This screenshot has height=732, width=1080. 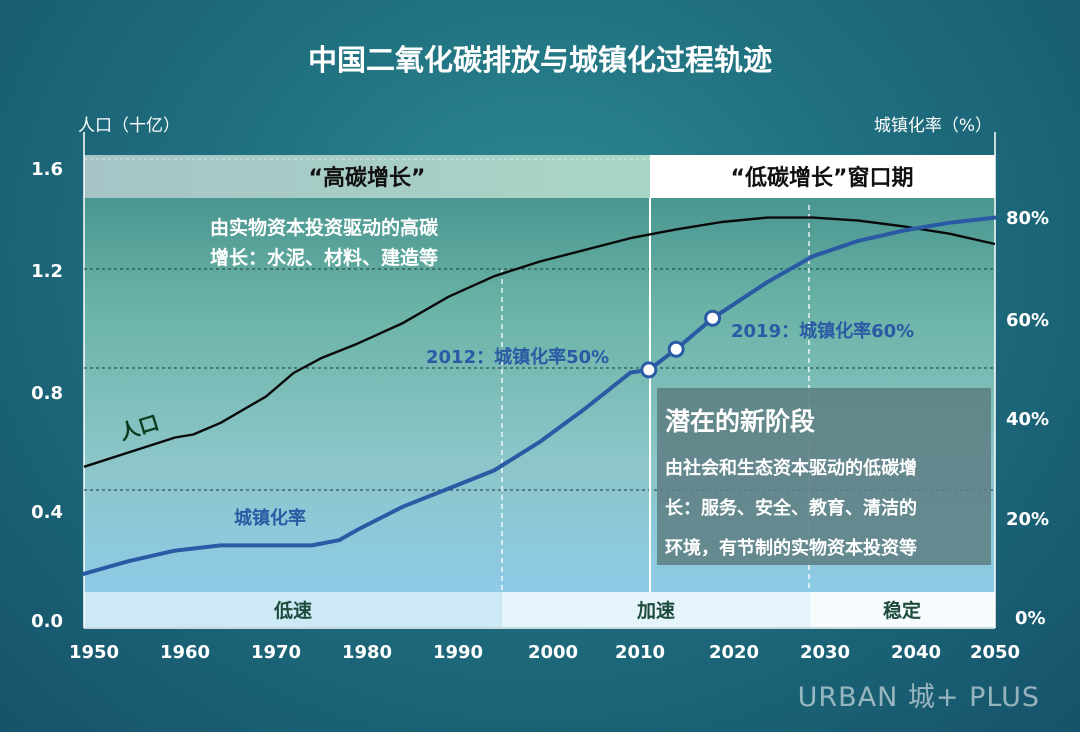 What do you see at coordinates (517, 357) in the screenshot?
I see `note-2012: 2012：城镇化率50%` at bounding box center [517, 357].